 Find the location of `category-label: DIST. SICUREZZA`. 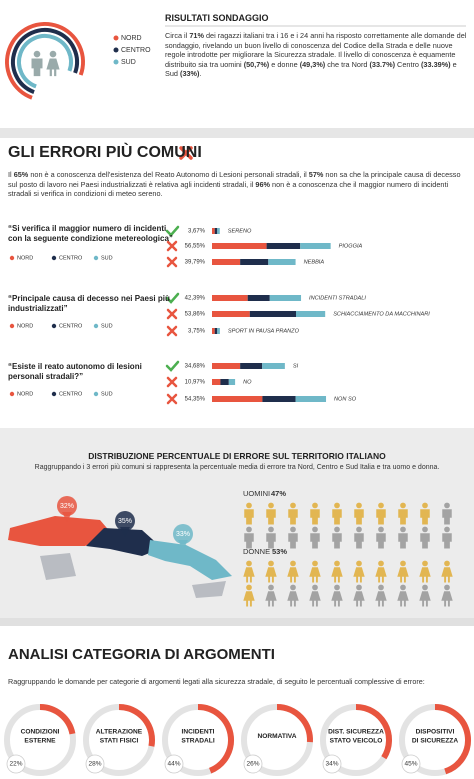

category-label: DIST. SICUREZZA is located at coordinates (356, 731).